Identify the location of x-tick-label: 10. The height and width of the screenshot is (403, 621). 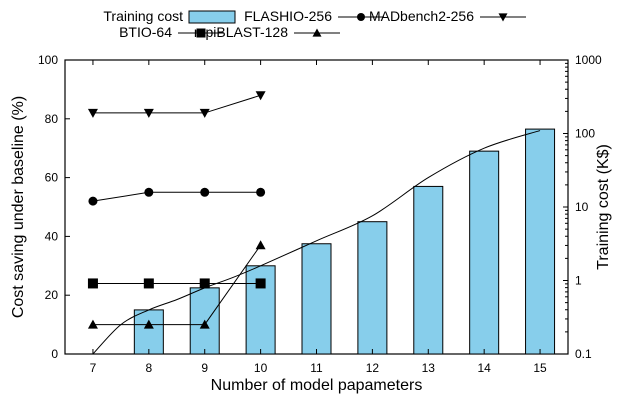
(261, 368).